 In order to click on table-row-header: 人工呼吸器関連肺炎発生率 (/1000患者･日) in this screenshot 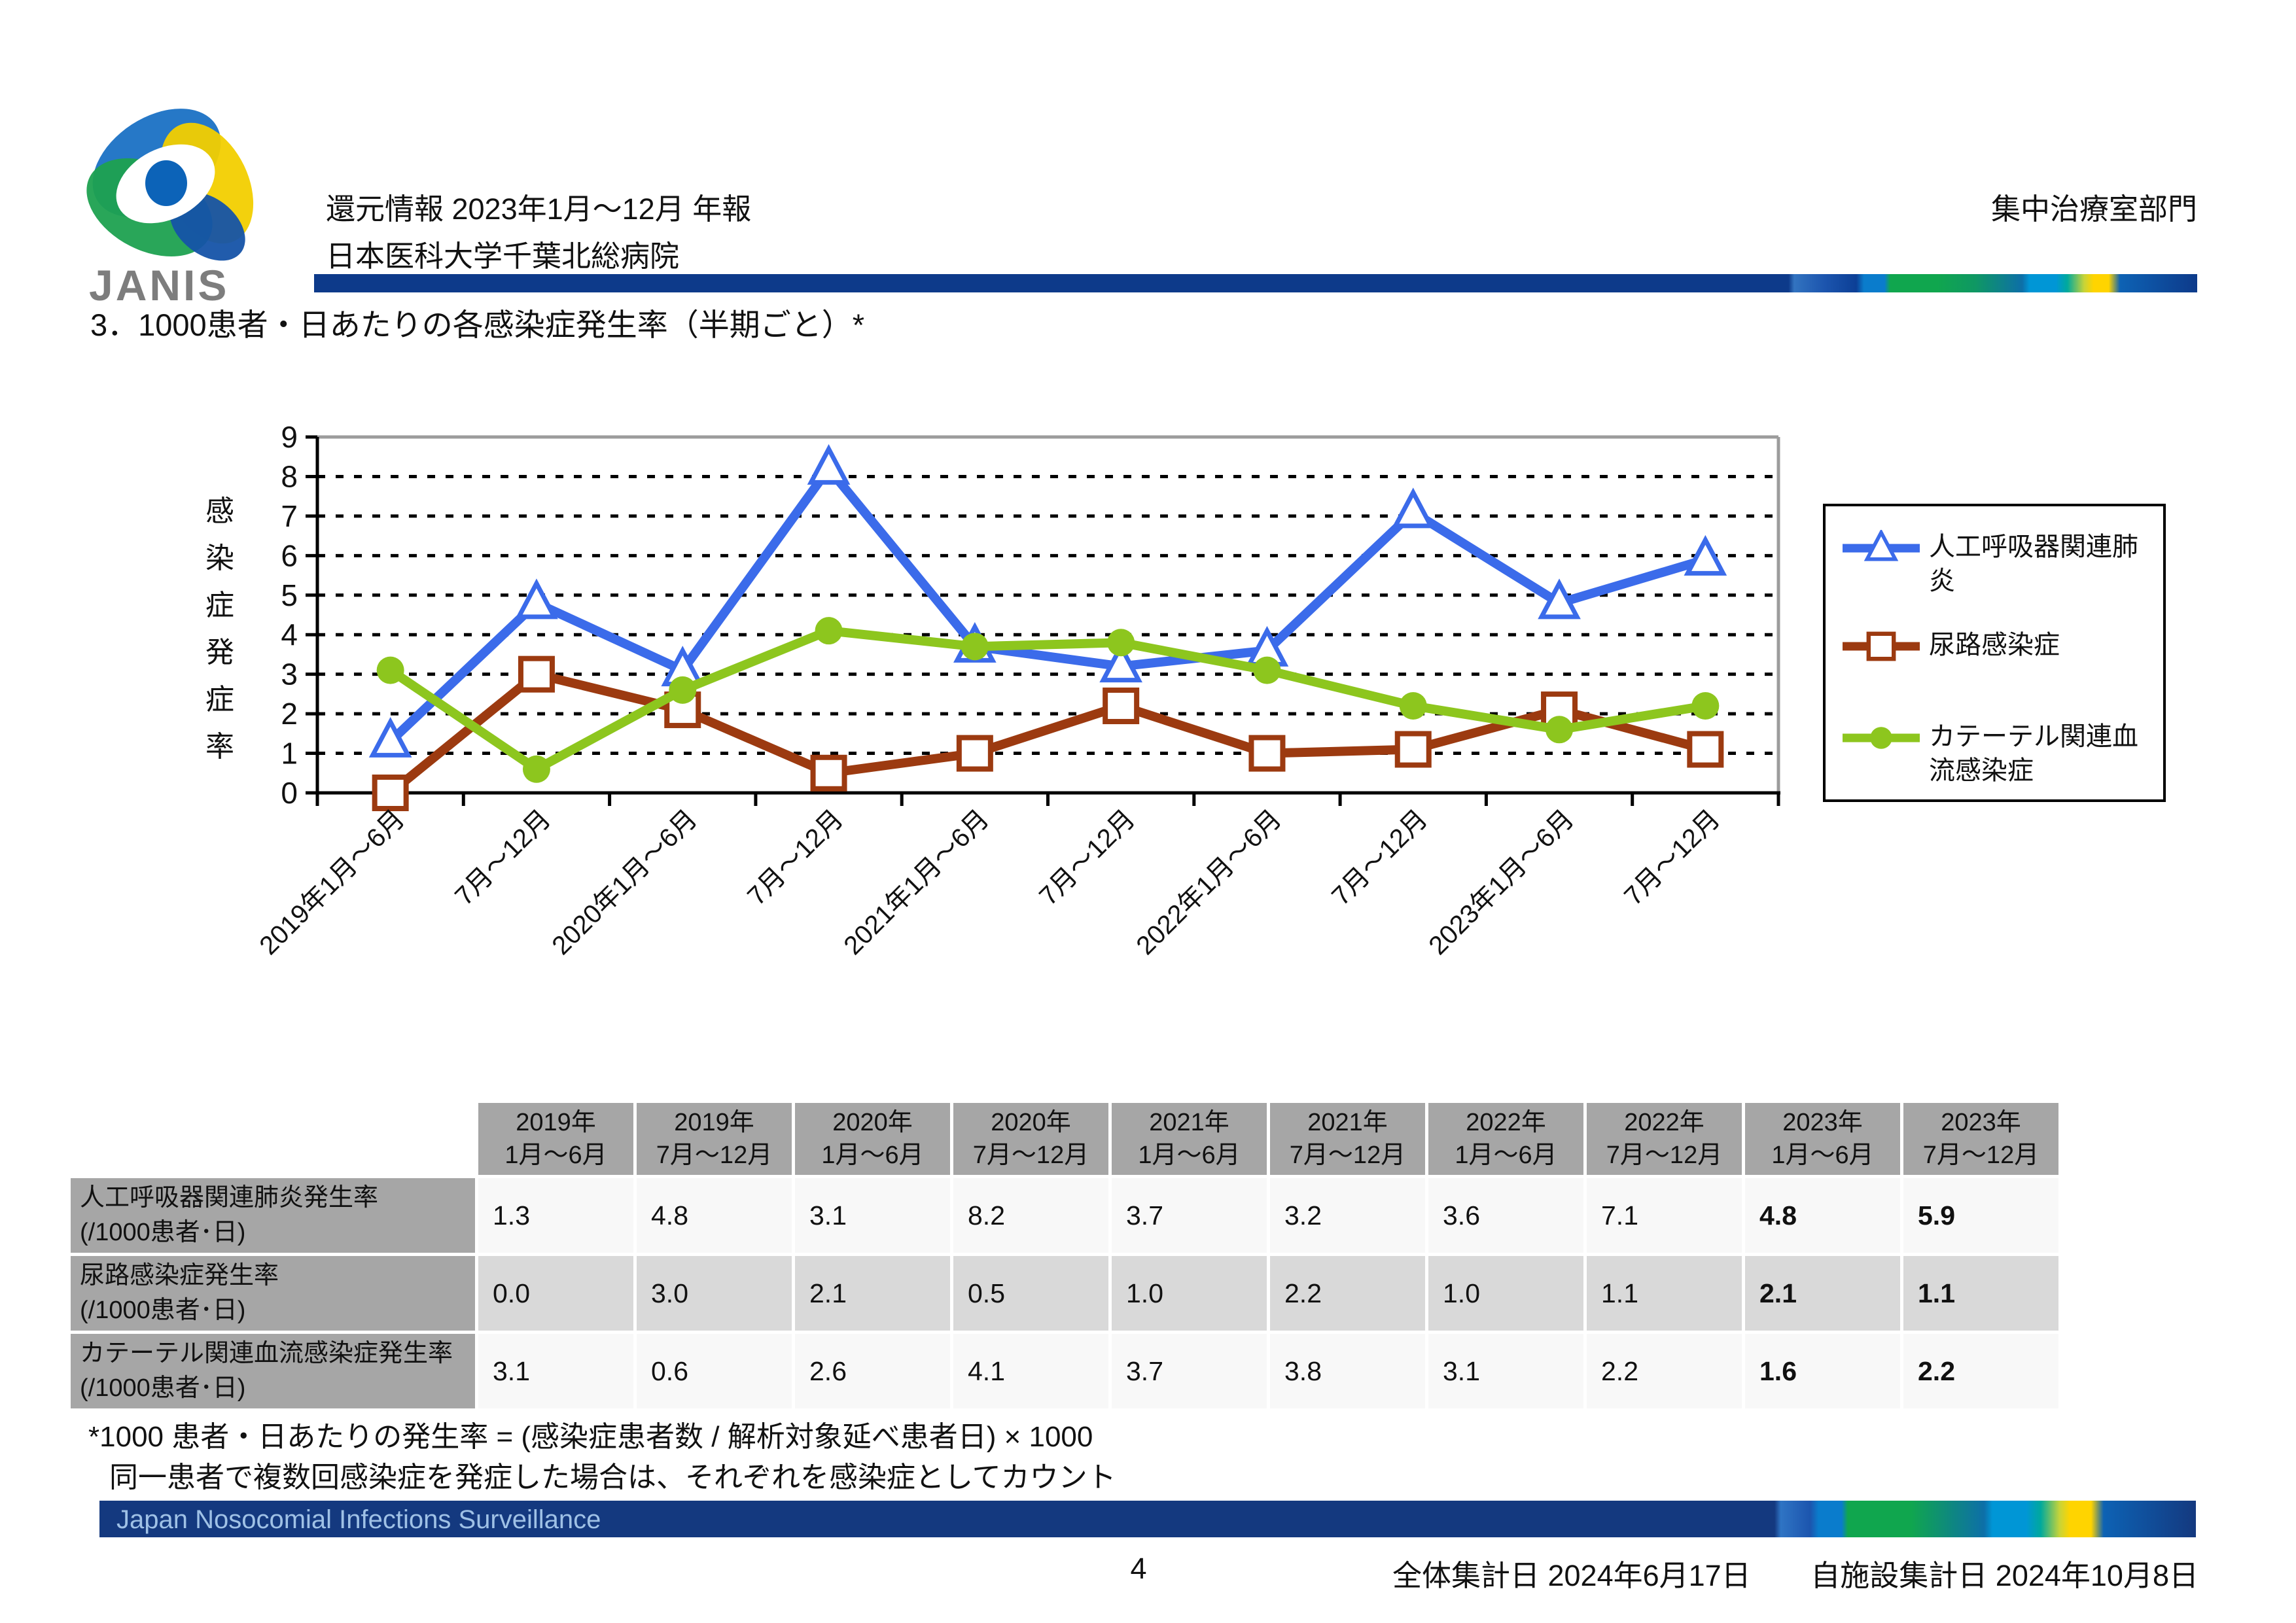, I will do `click(273, 1216)`.